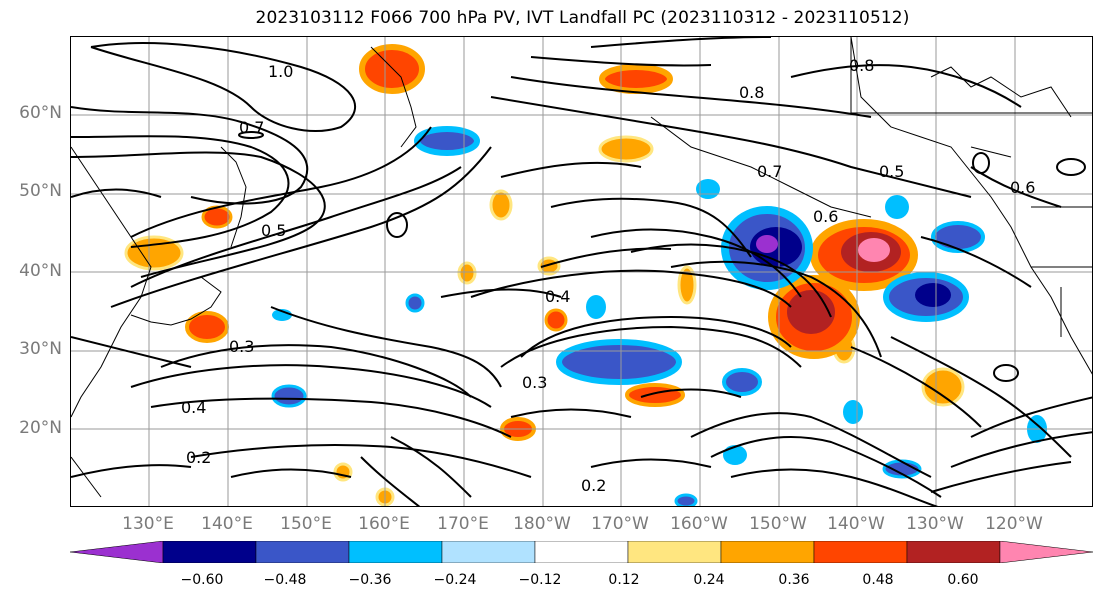 This screenshot has height=601, width=1105. I want to click on lon-label-150e: 150°E, so click(306, 524).